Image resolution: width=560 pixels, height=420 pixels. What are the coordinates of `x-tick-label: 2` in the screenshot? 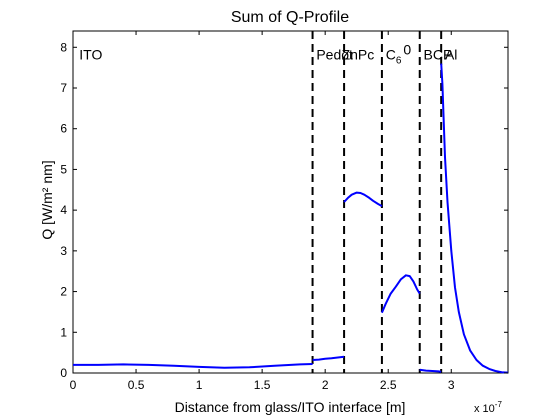 It's located at (325, 385).